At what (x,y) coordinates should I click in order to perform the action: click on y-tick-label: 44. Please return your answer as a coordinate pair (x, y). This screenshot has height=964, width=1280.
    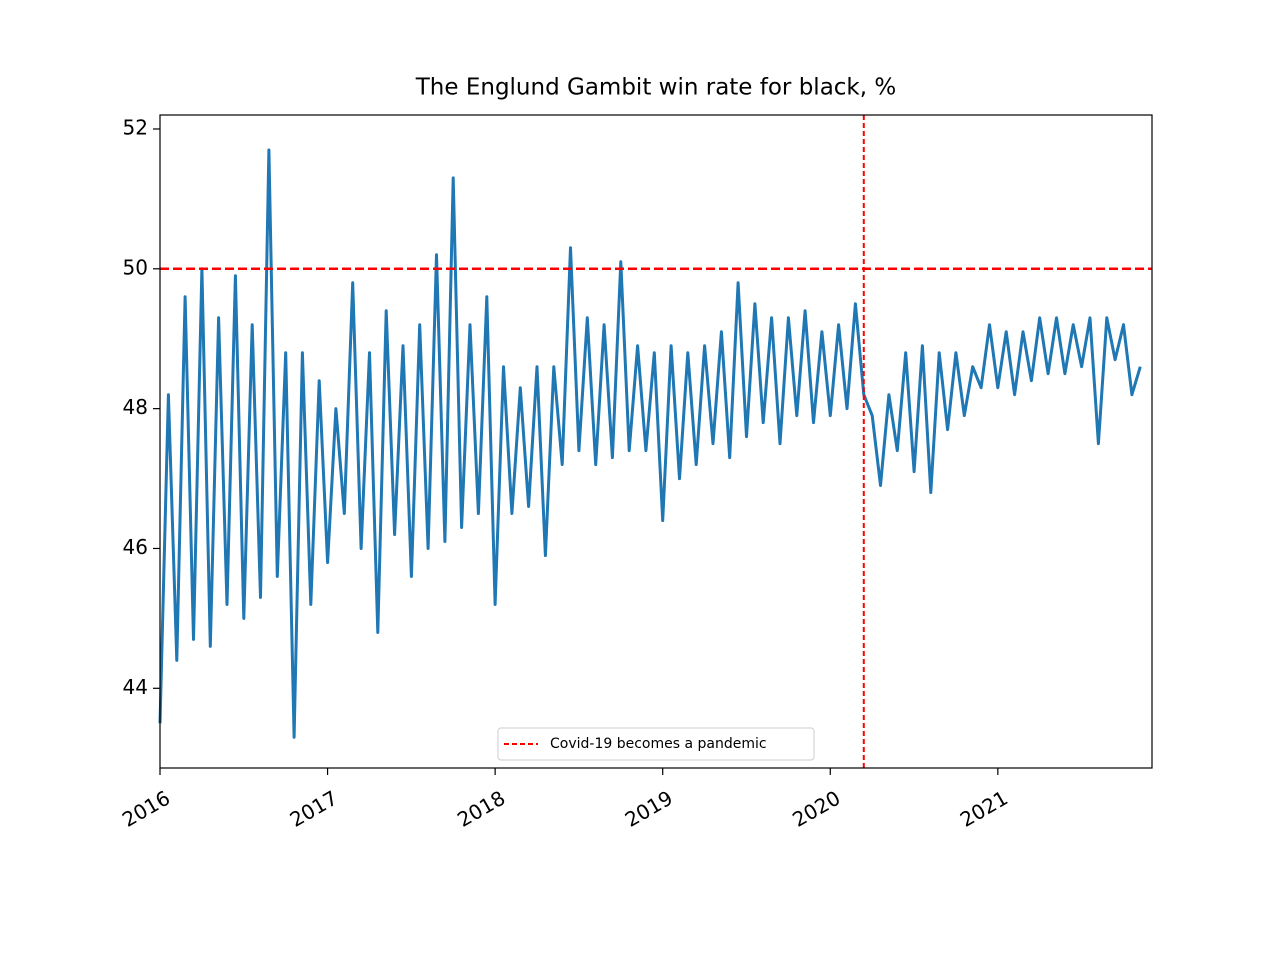
    Looking at the image, I should click on (135, 687).